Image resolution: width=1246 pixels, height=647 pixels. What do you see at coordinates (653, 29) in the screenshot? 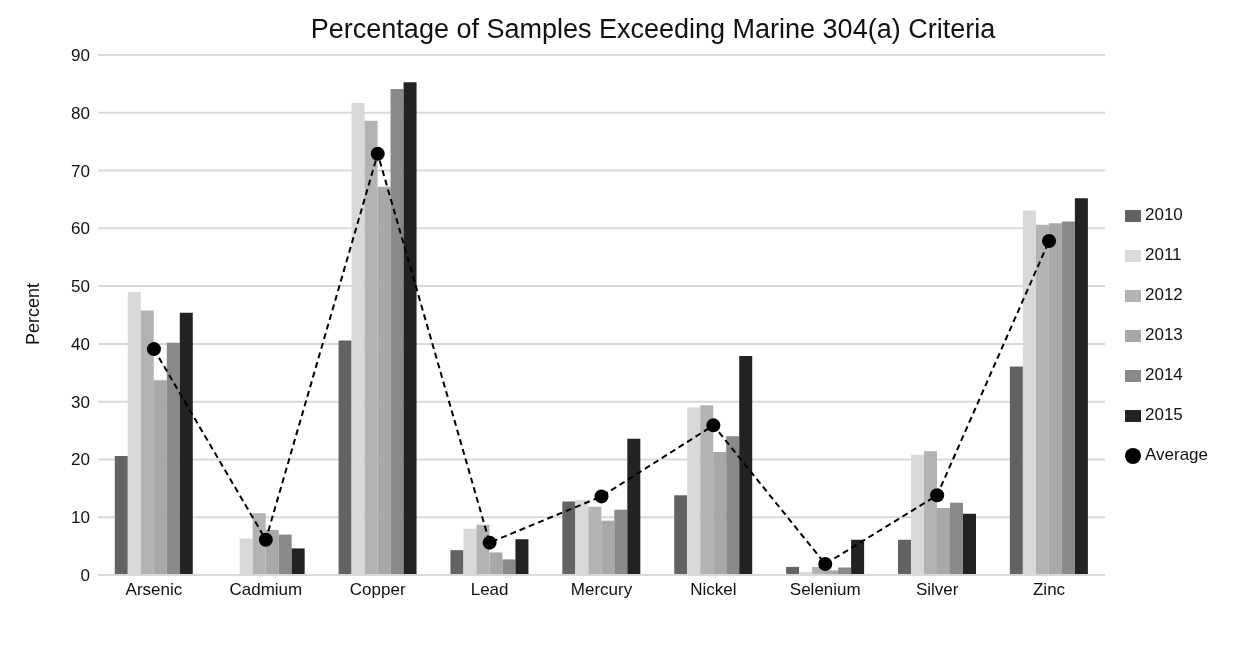
I see `chart-title: Percentage of Samples Exceeding Marine 304(a) Criteria` at bounding box center [653, 29].